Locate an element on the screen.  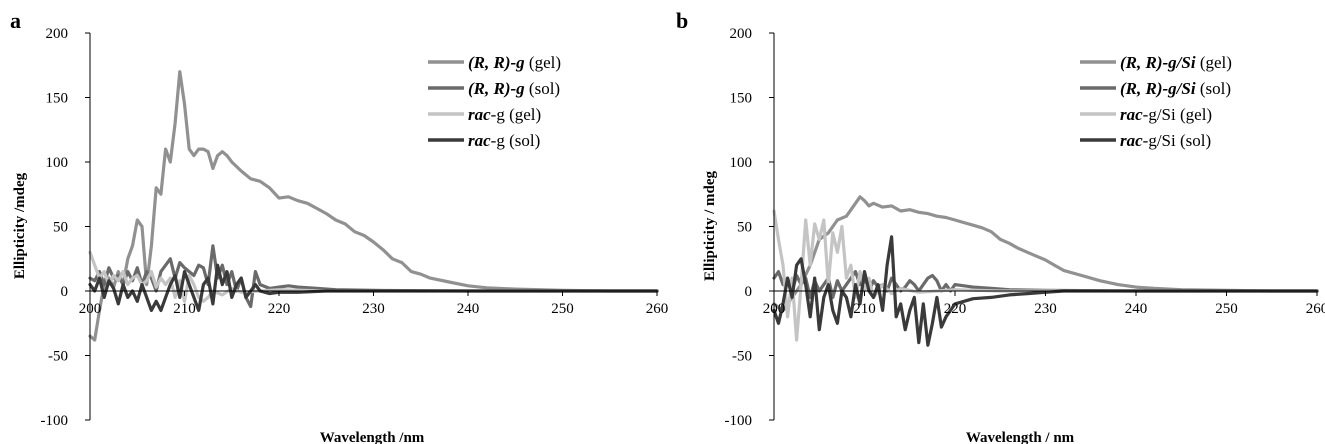
legend-entry-rest: -g/Si (gel) is located at coordinates (1177, 114).